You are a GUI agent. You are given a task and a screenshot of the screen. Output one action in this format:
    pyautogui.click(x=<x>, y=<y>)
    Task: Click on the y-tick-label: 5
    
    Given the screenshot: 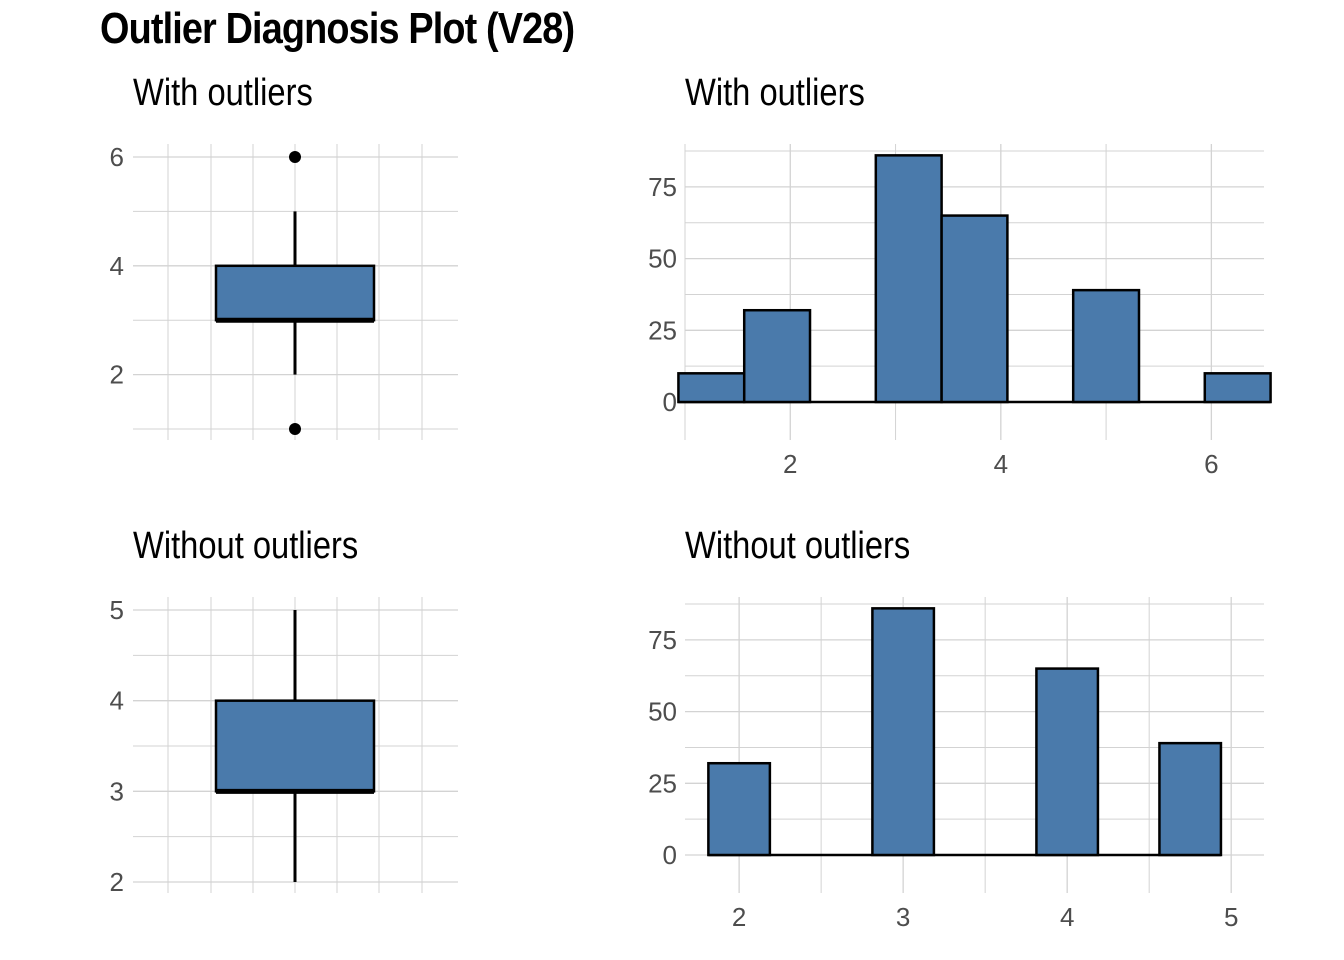 What is the action you would take?
    pyautogui.click(x=117, y=610)
    